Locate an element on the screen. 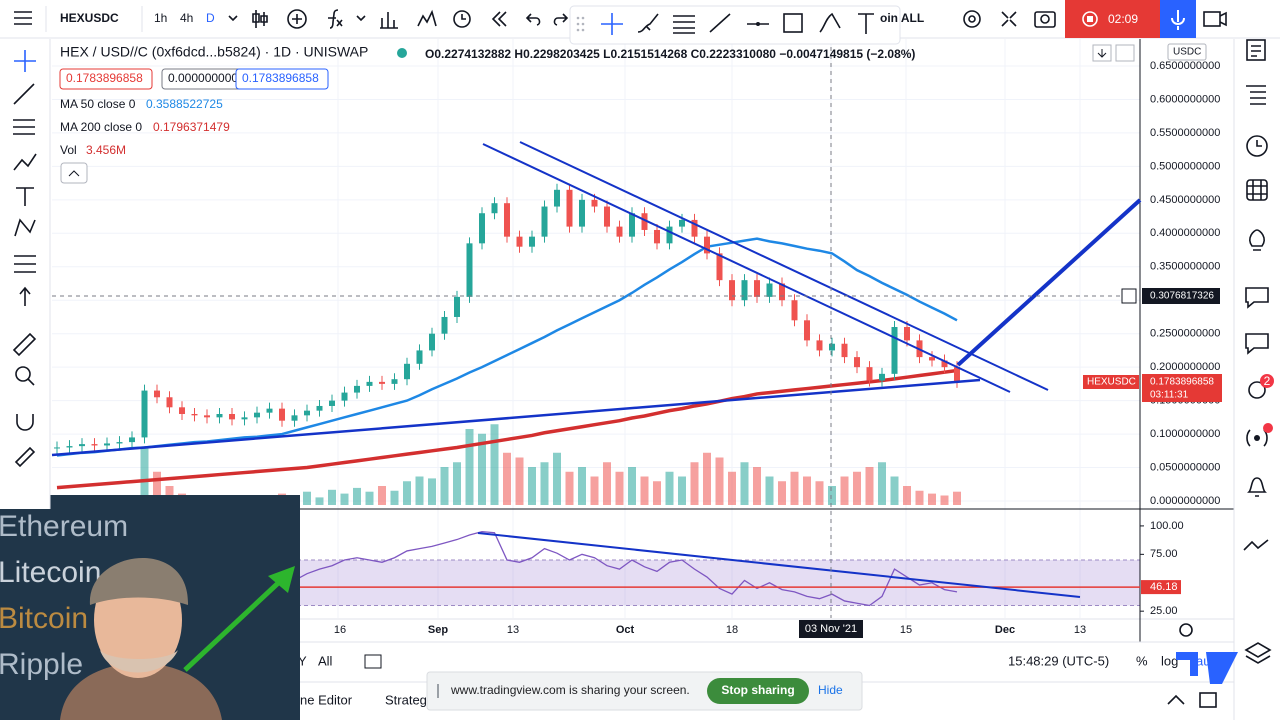  lock-tool is located at coordinates (25, 457).